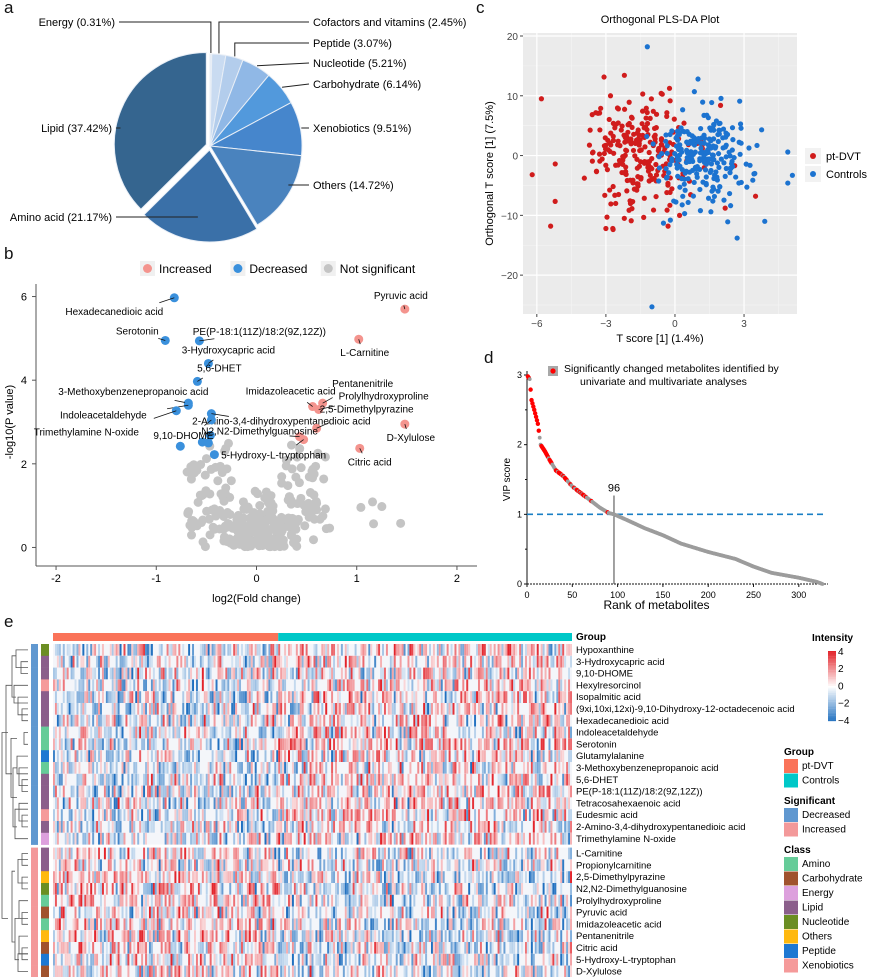  Describe the element at coordinates (24, 381) in the screenshot. I see `y-tick-label: 4` at that location.